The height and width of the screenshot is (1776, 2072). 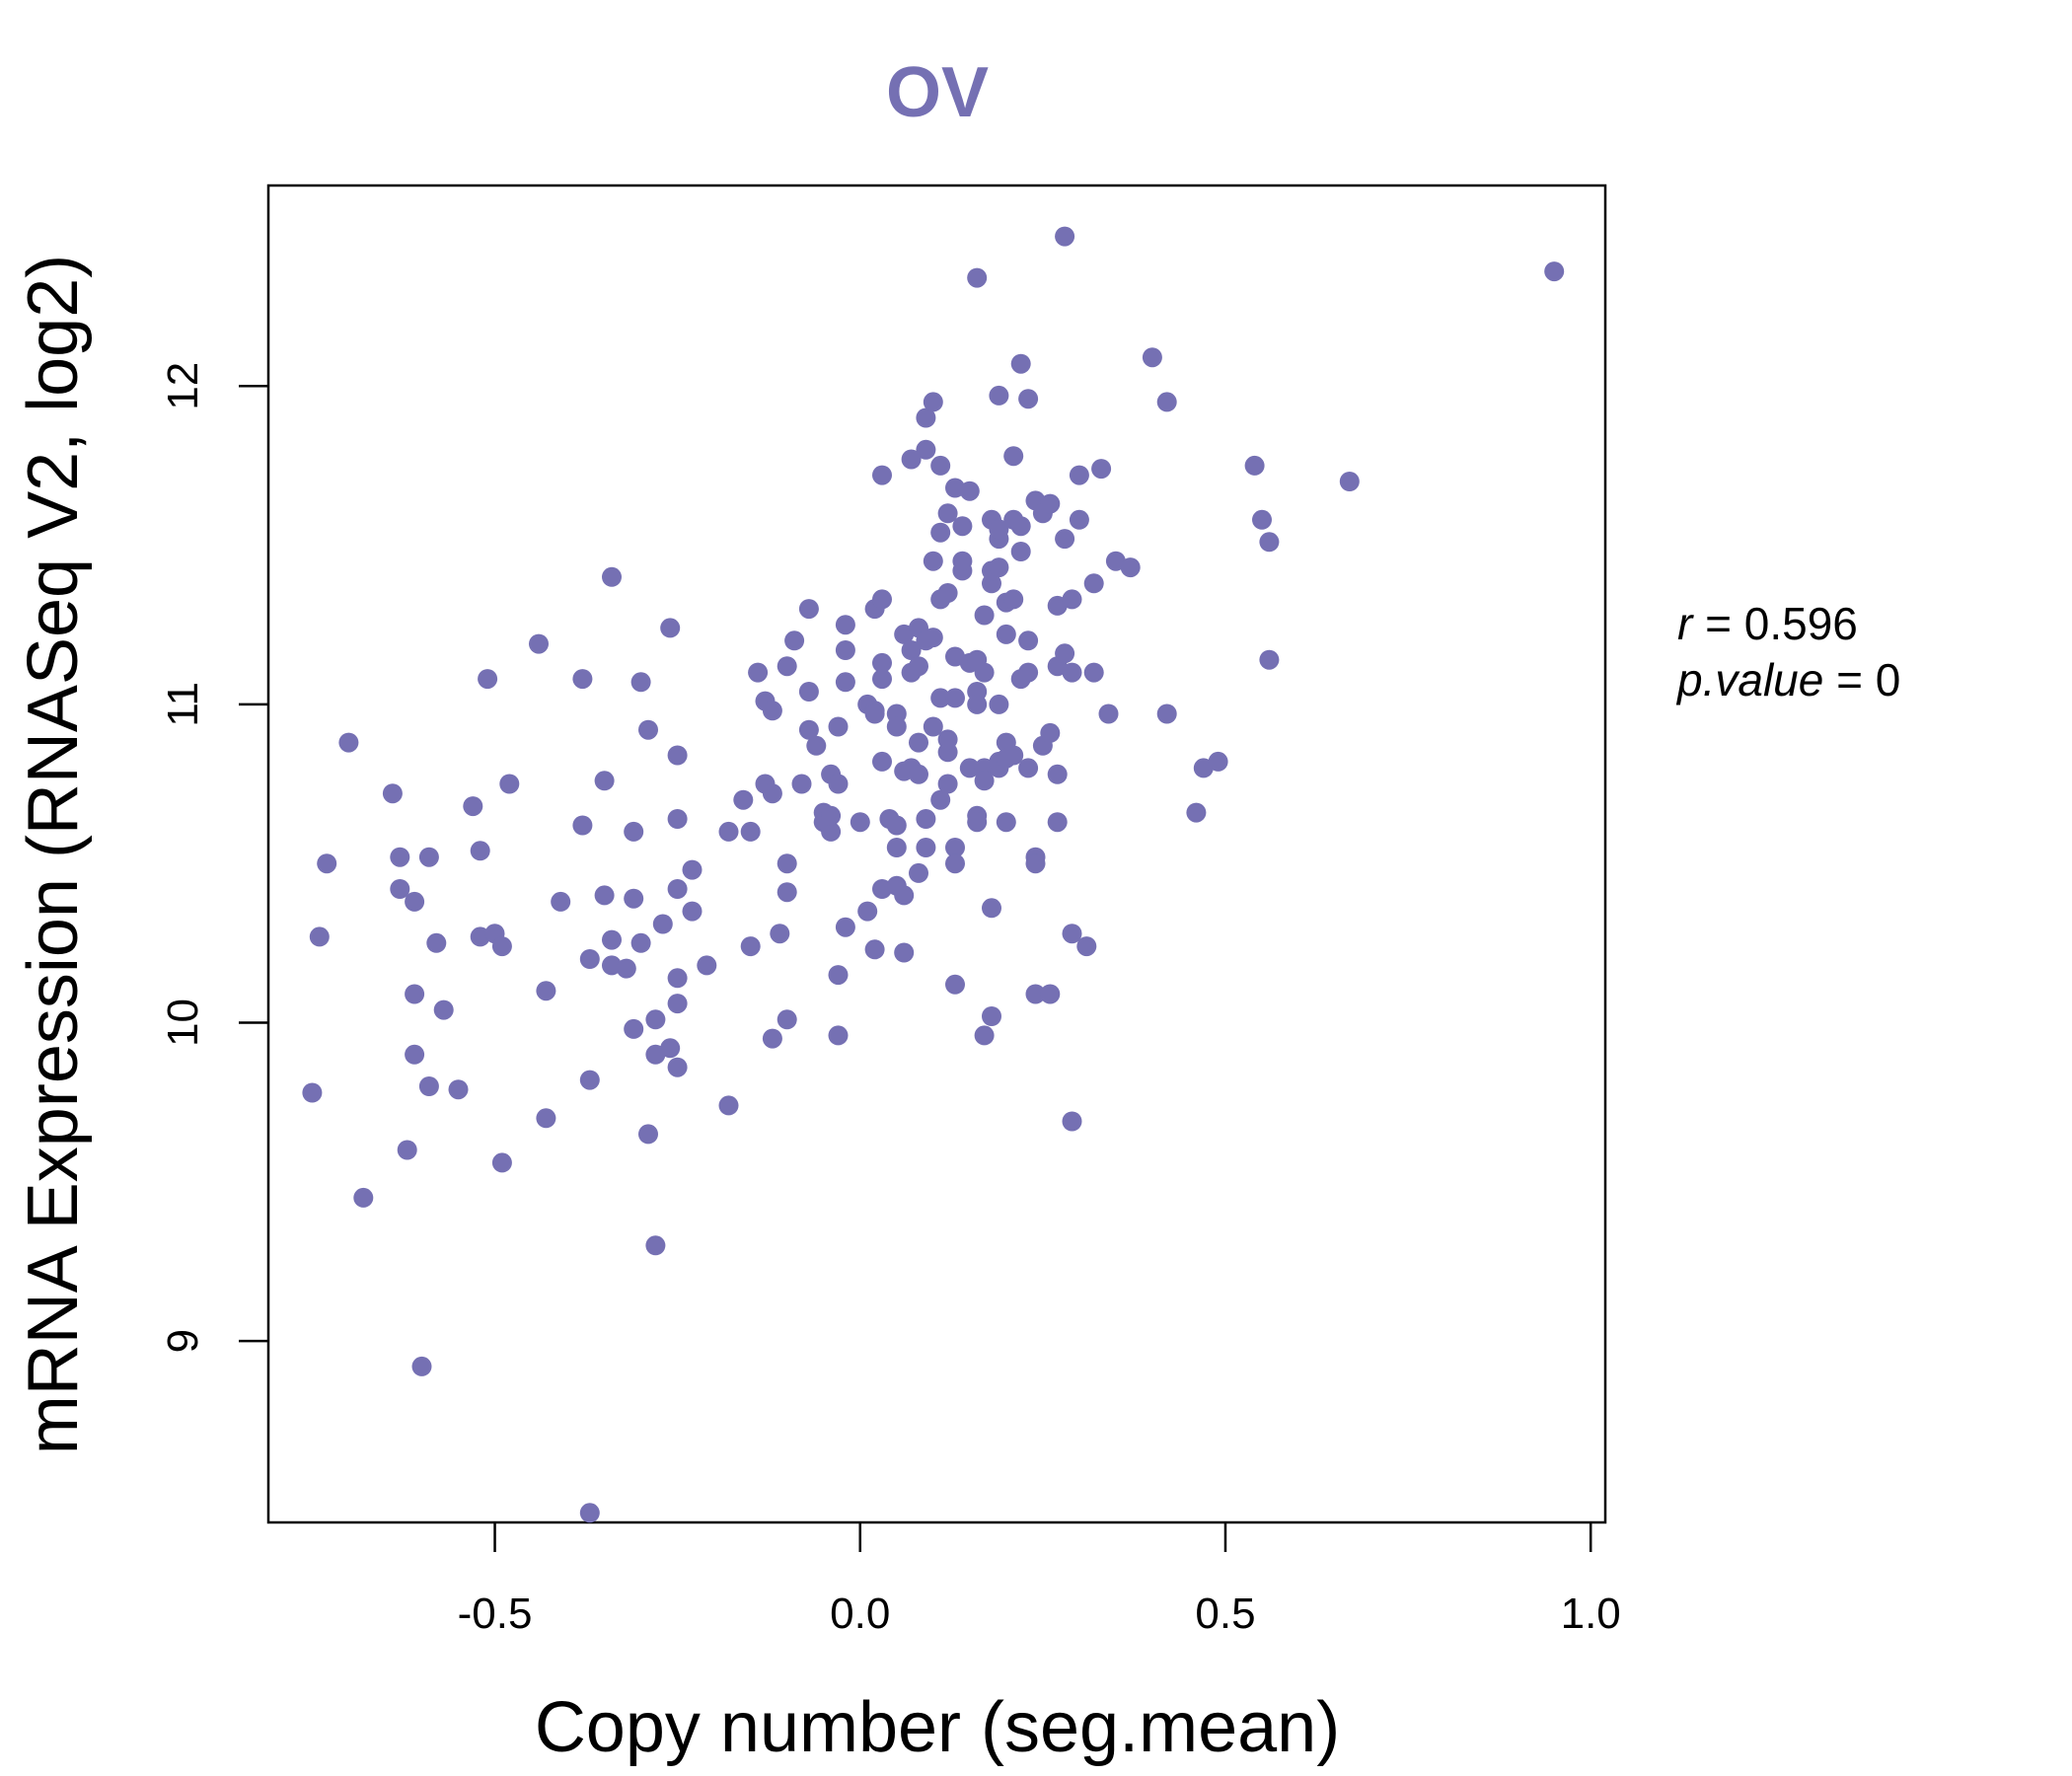 I want to click on p-label: p.value, so click(x=1749, y=680).